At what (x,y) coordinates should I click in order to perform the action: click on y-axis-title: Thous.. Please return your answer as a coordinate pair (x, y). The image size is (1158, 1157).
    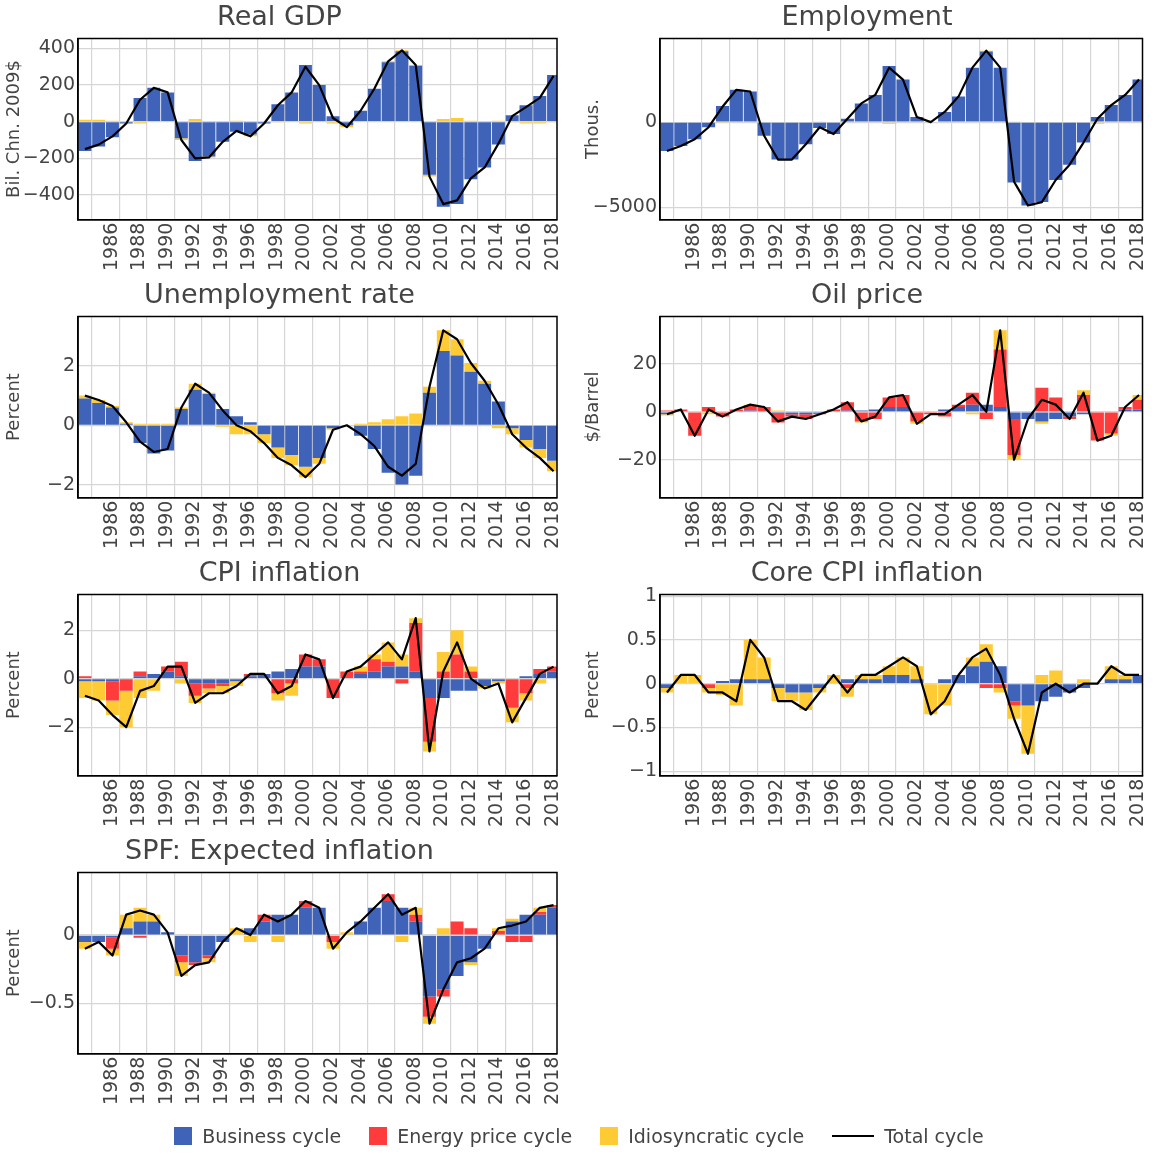
    Looking at the image, I should click on (592, 129).